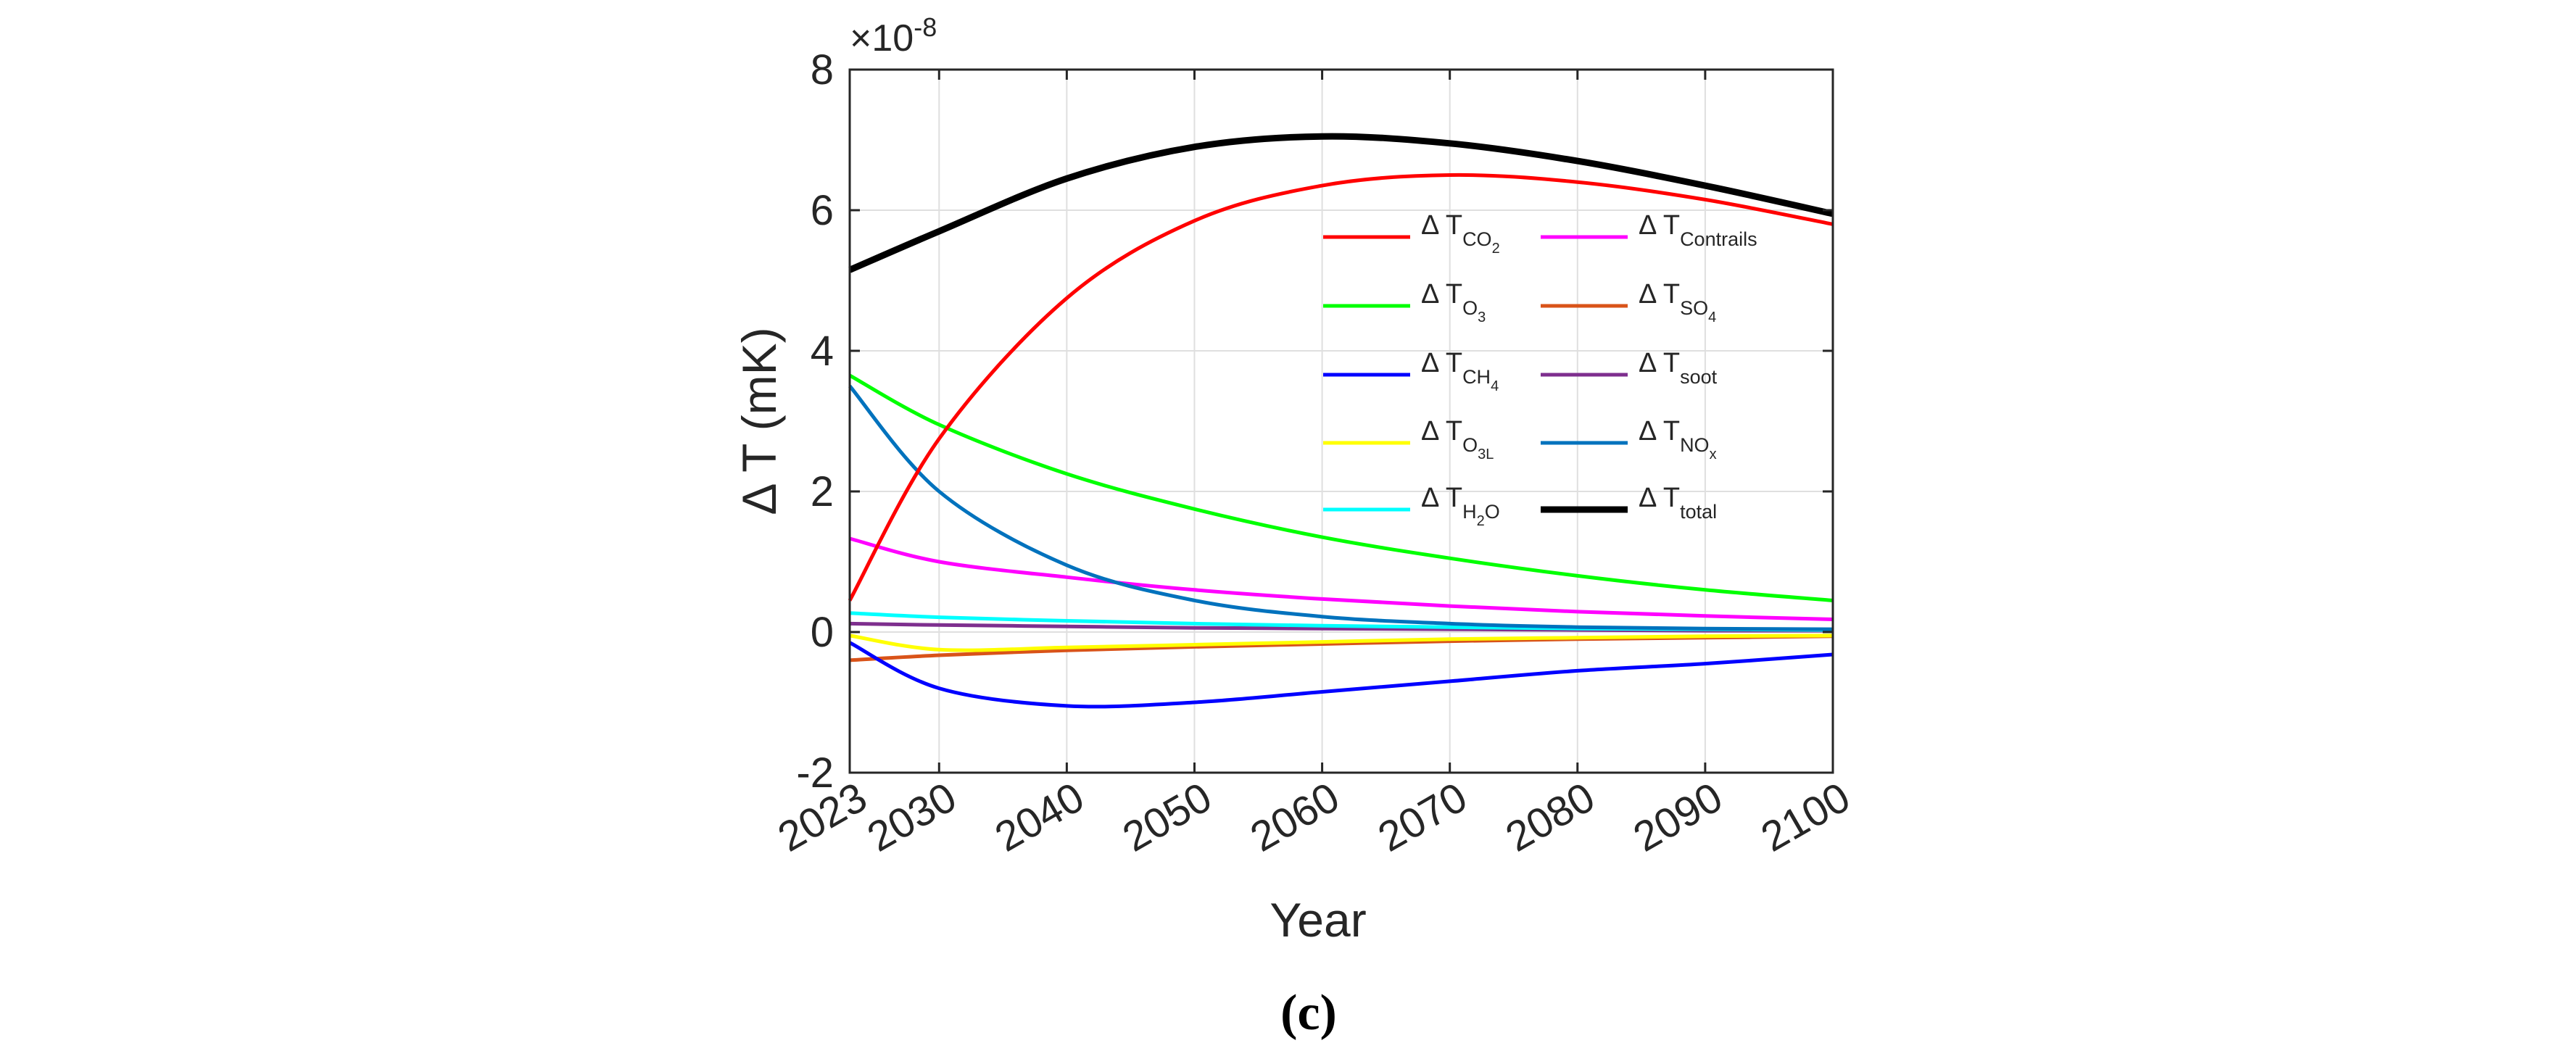  Describe the element at coordinates (822, 491) in the screenshot. I see `y-tick-label: 2` at that location.